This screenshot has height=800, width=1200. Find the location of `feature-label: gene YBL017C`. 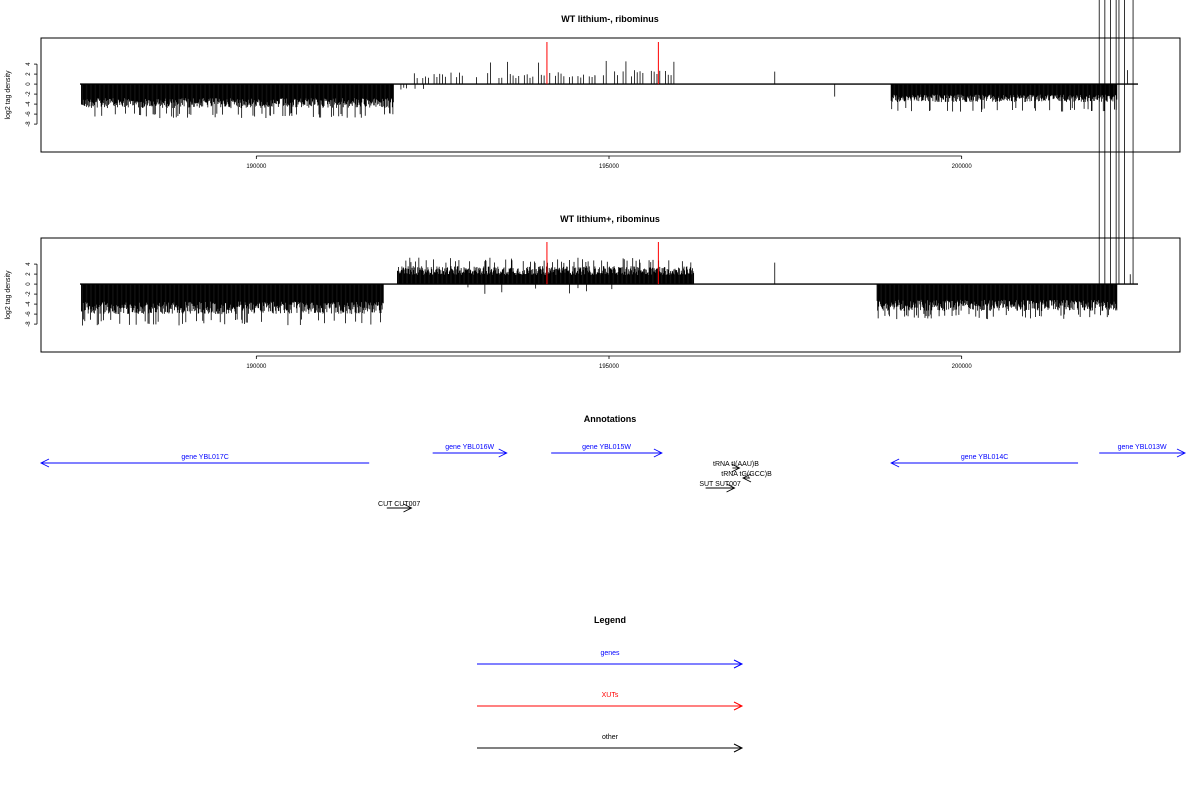

feature-label: gene YBL017C is located at coordinates (204, 457).